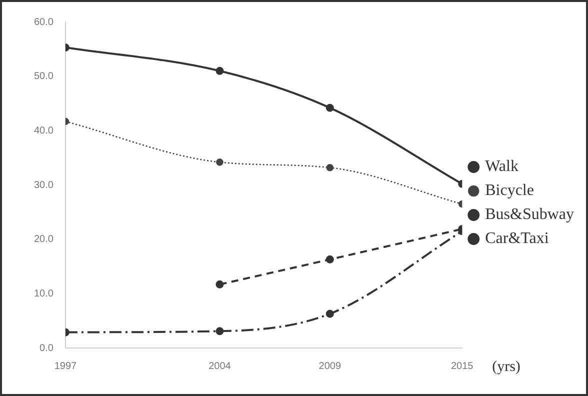 The image size is (588, 396). I want to click on y-tick-label: 40.0, so click(44, 130).